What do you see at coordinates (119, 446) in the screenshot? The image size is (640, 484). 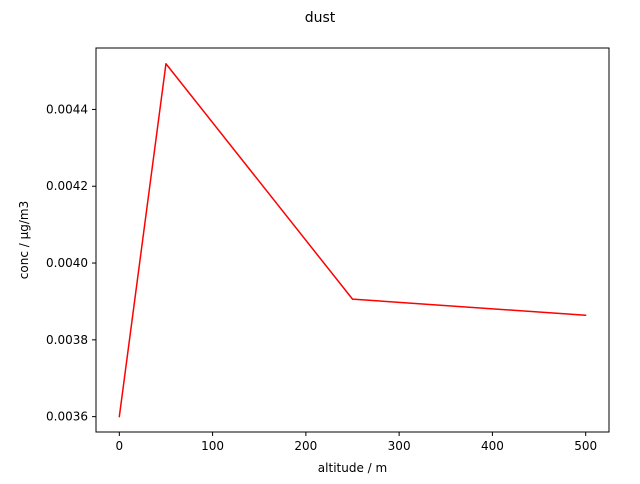 I see `x-tick-label: 0` at bounding box center [119, 446].